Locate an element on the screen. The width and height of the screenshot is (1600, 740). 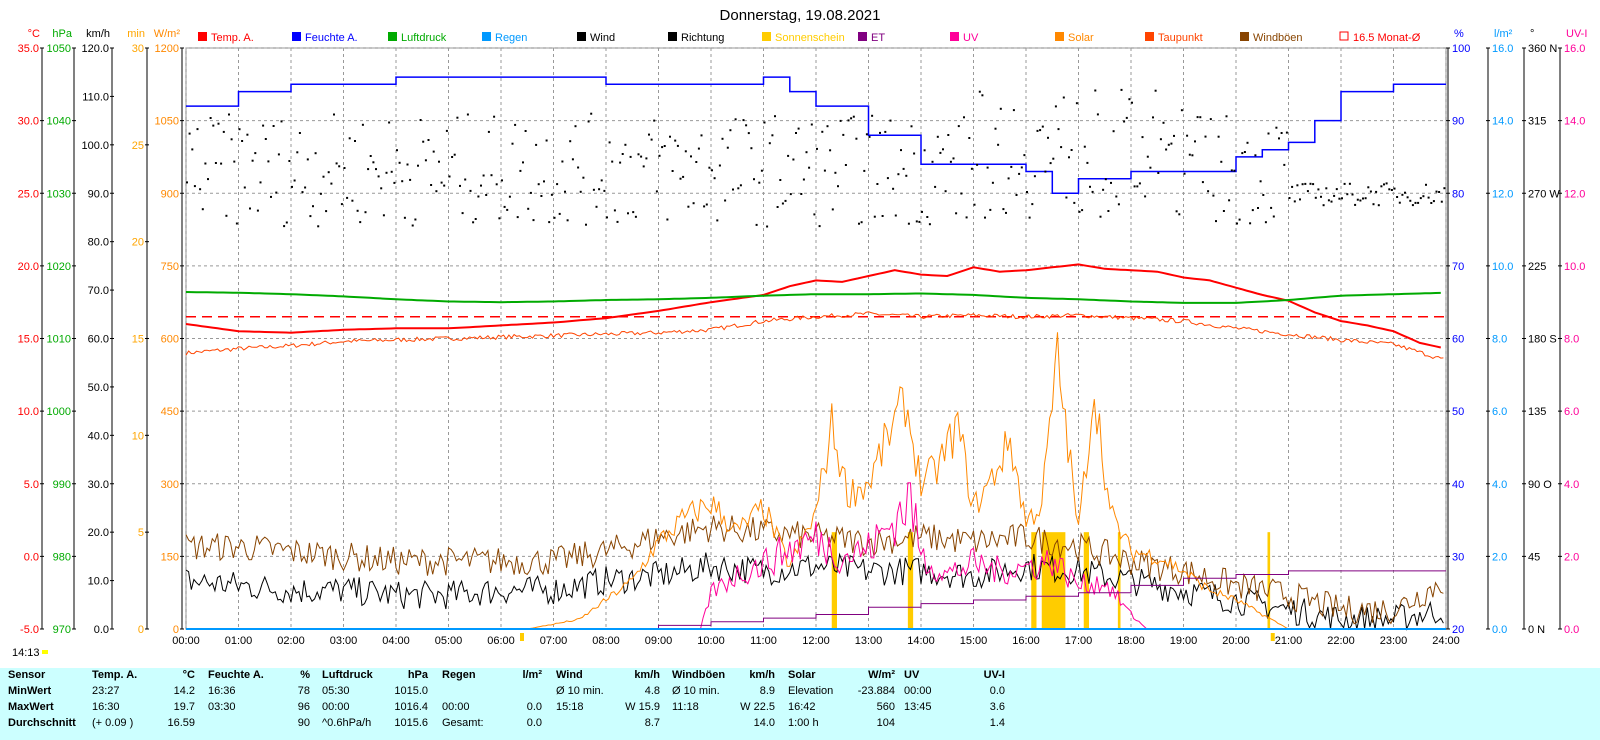
stats-cell: 14.0 is located at coordinates (764, 723).